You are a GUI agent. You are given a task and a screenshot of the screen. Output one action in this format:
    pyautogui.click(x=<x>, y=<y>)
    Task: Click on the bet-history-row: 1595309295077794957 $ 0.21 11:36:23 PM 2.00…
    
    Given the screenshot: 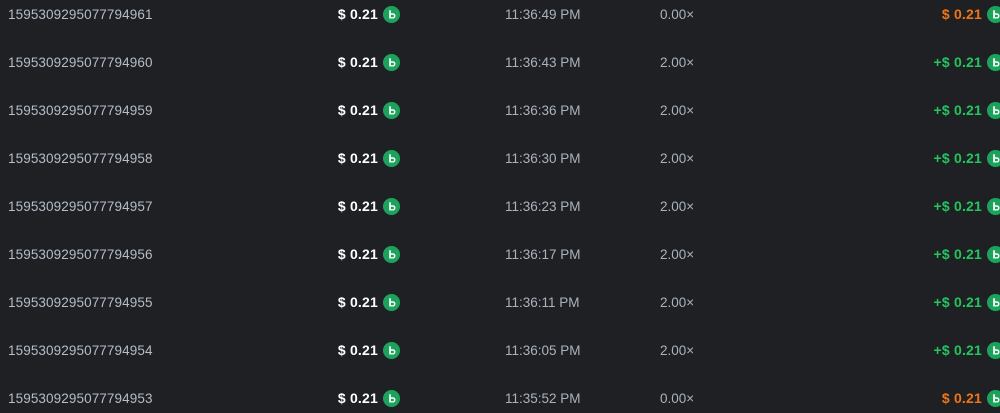 What is the action you would take?
    pyautogui.click(x=500, y=206)
    